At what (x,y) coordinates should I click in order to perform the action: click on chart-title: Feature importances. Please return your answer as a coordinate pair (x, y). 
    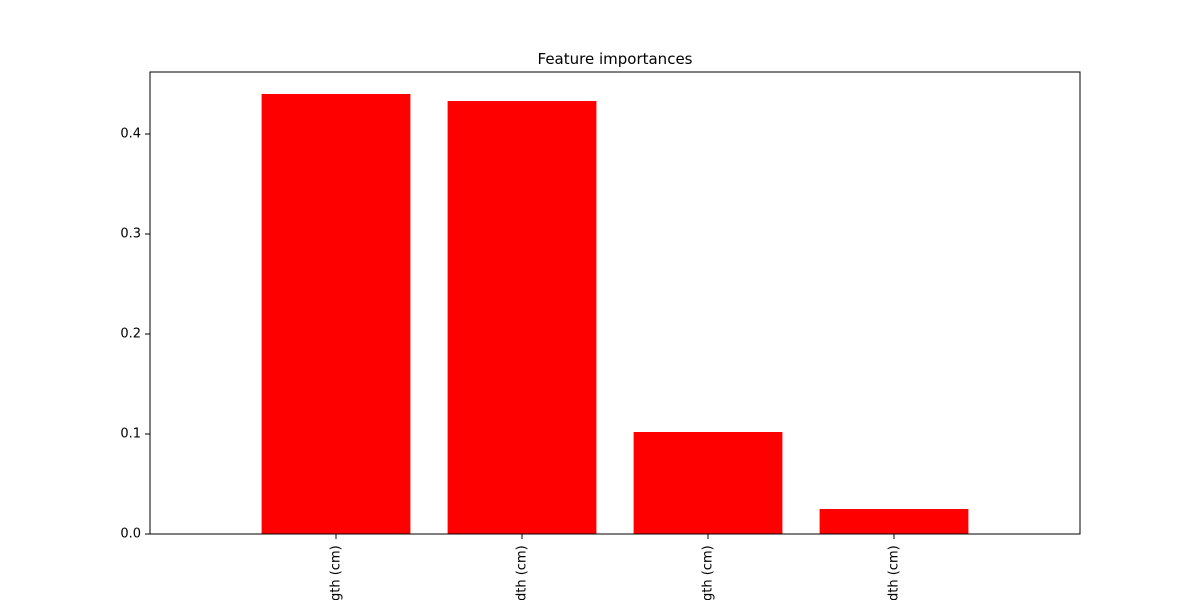
    Looking at the image, I should click on (615, 59).